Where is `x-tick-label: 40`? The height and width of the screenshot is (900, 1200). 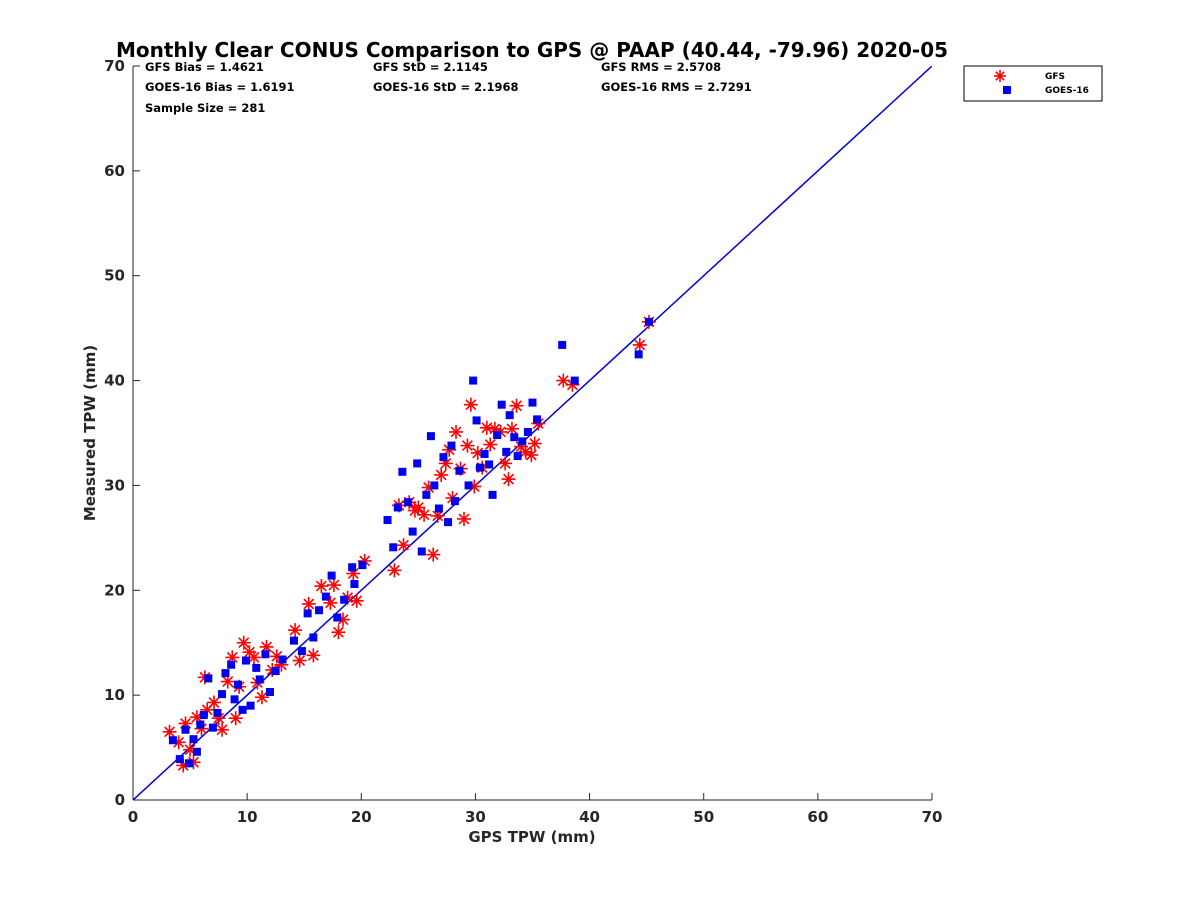 x-tick-label: 40 is located at coordinates (589, 817).